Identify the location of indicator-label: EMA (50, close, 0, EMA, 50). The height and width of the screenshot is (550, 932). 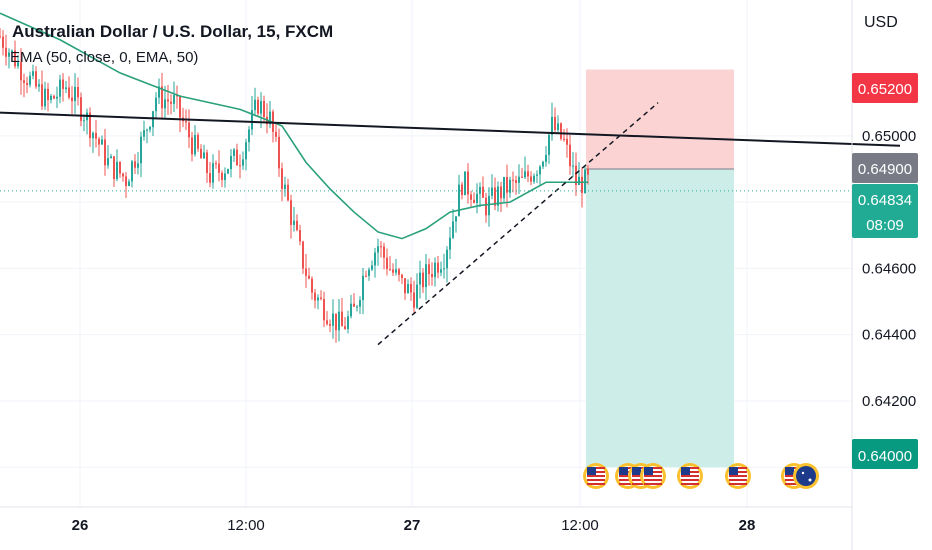
(104, 57).